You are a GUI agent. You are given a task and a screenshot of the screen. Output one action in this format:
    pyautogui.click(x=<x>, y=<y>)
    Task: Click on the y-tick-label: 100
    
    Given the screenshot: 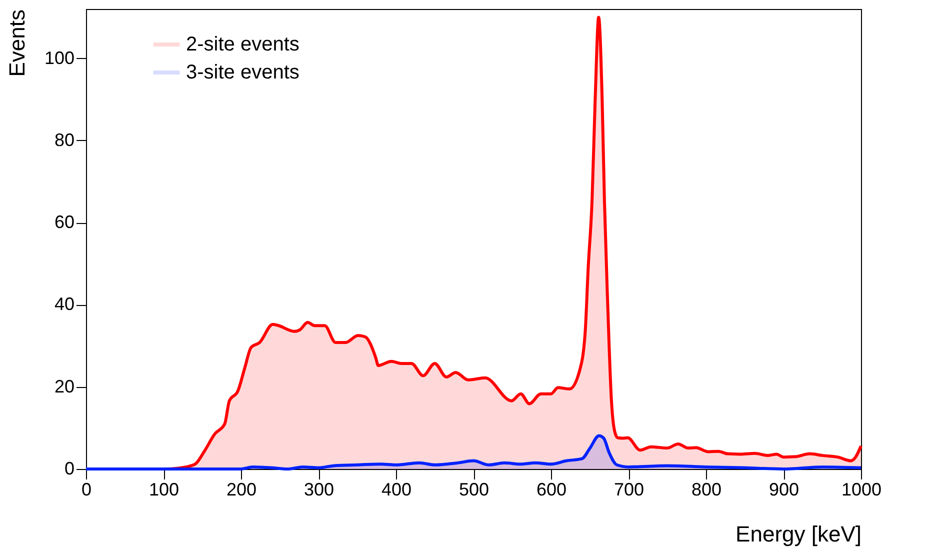 What is the action you would take?
    pyautogui.click(x=59, y=58)
    